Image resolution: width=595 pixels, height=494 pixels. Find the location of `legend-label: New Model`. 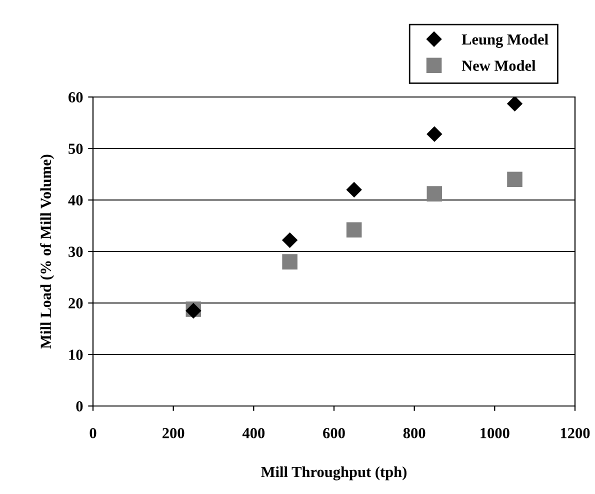

legend-label: New Model is located at coordinates (499, 65).